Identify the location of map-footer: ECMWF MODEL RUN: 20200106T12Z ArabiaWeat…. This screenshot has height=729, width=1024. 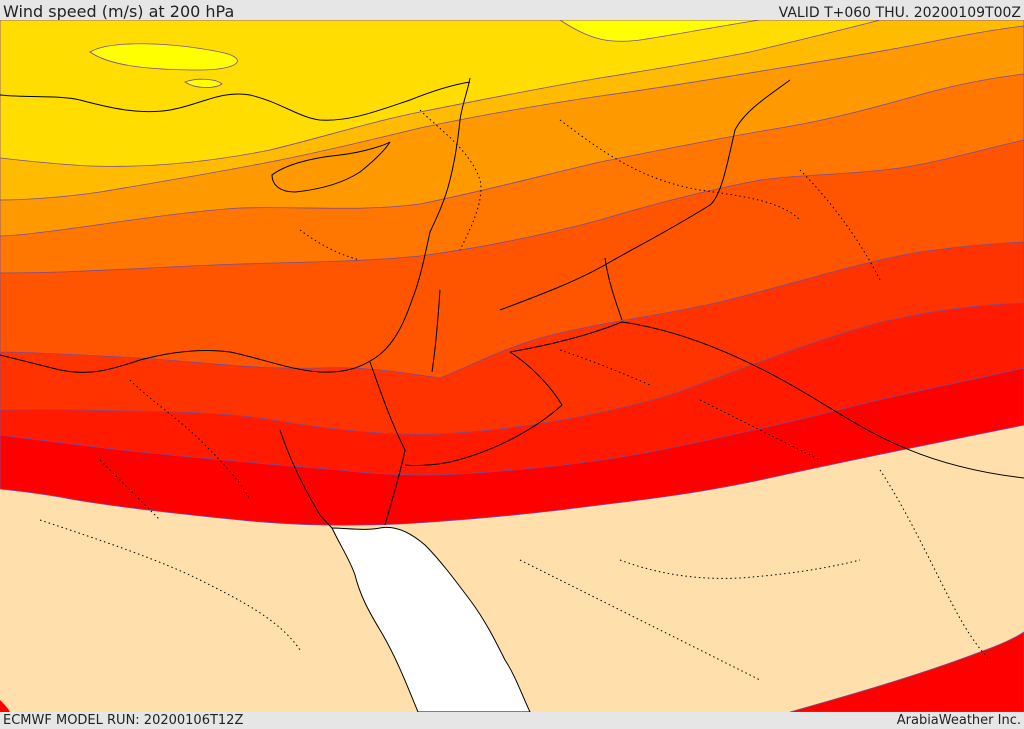
(512, 720).